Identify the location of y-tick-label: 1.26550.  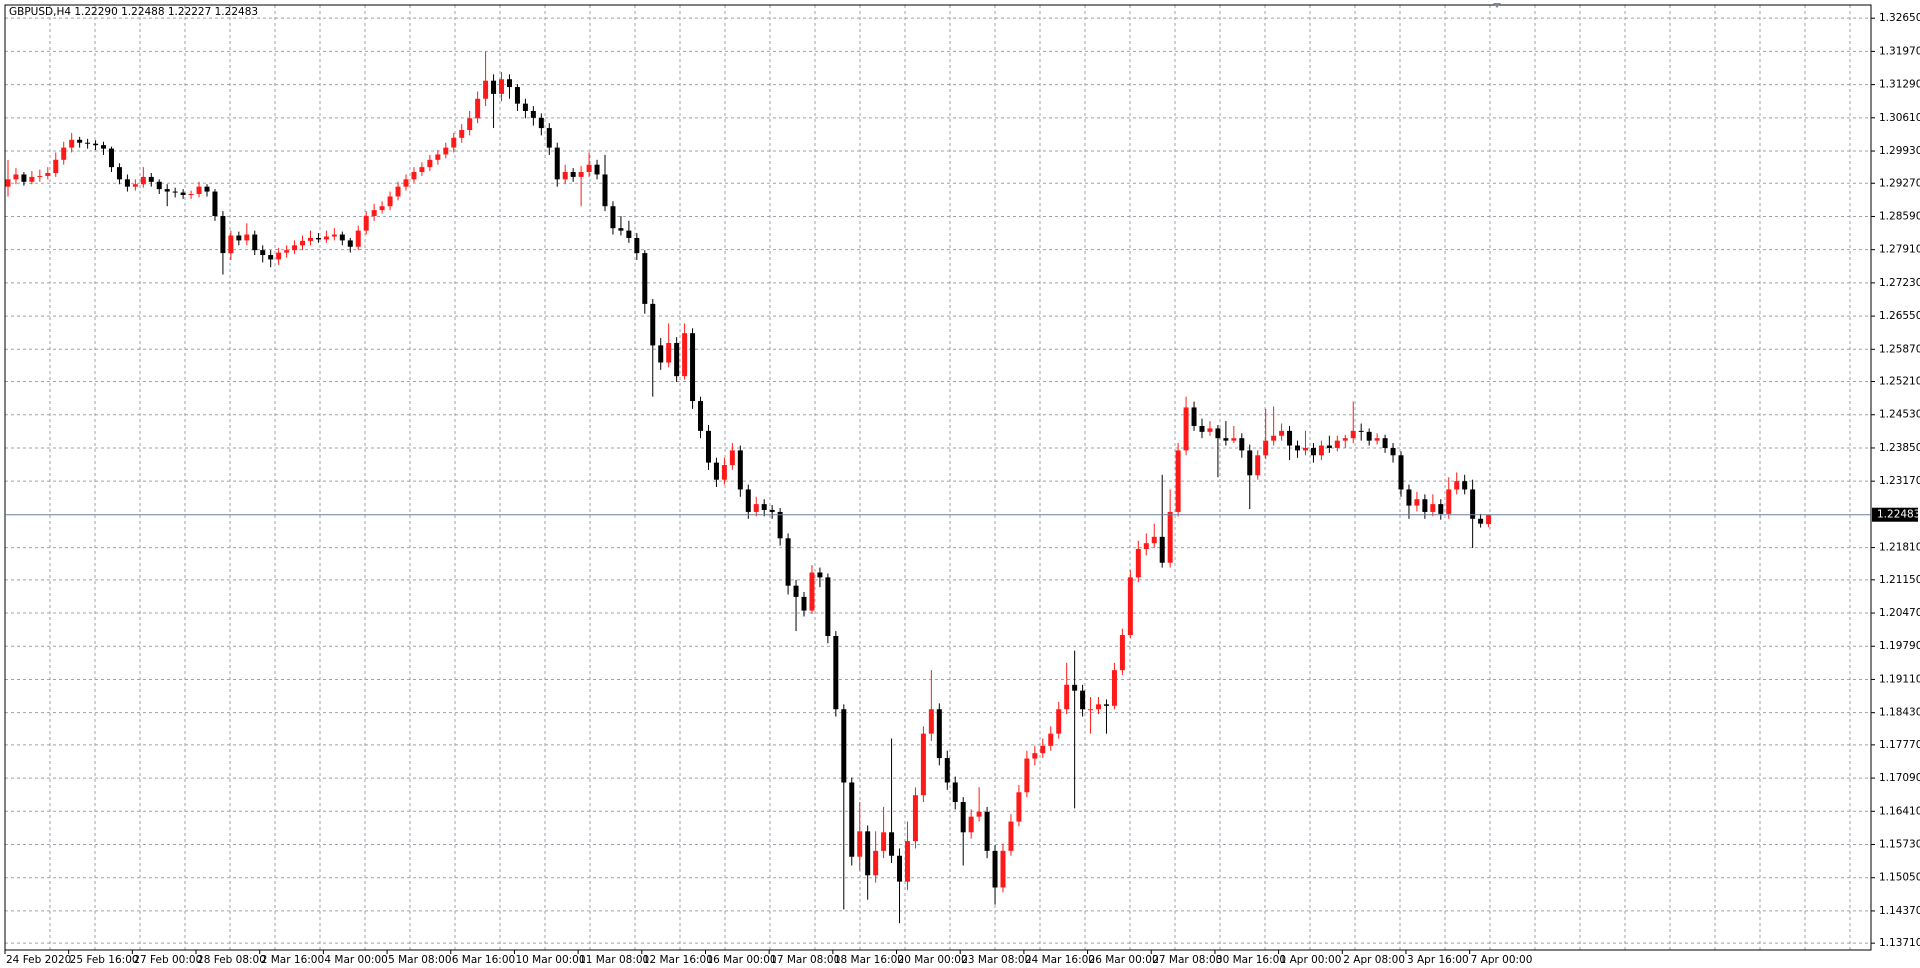
(1899, 316).